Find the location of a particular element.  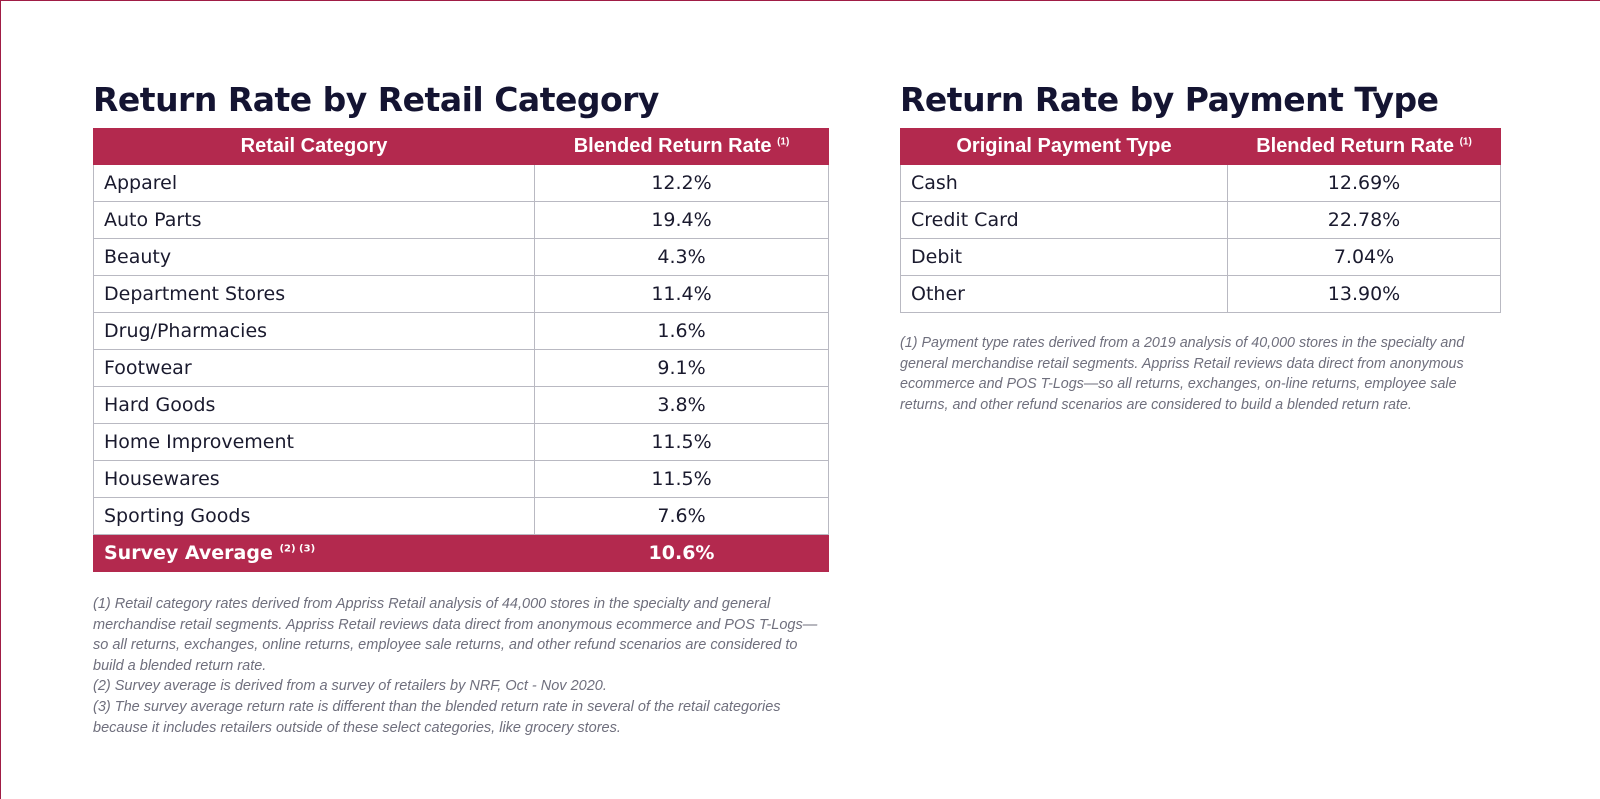

table-row: Other 13.90% is located at coordinates (1200, 294).